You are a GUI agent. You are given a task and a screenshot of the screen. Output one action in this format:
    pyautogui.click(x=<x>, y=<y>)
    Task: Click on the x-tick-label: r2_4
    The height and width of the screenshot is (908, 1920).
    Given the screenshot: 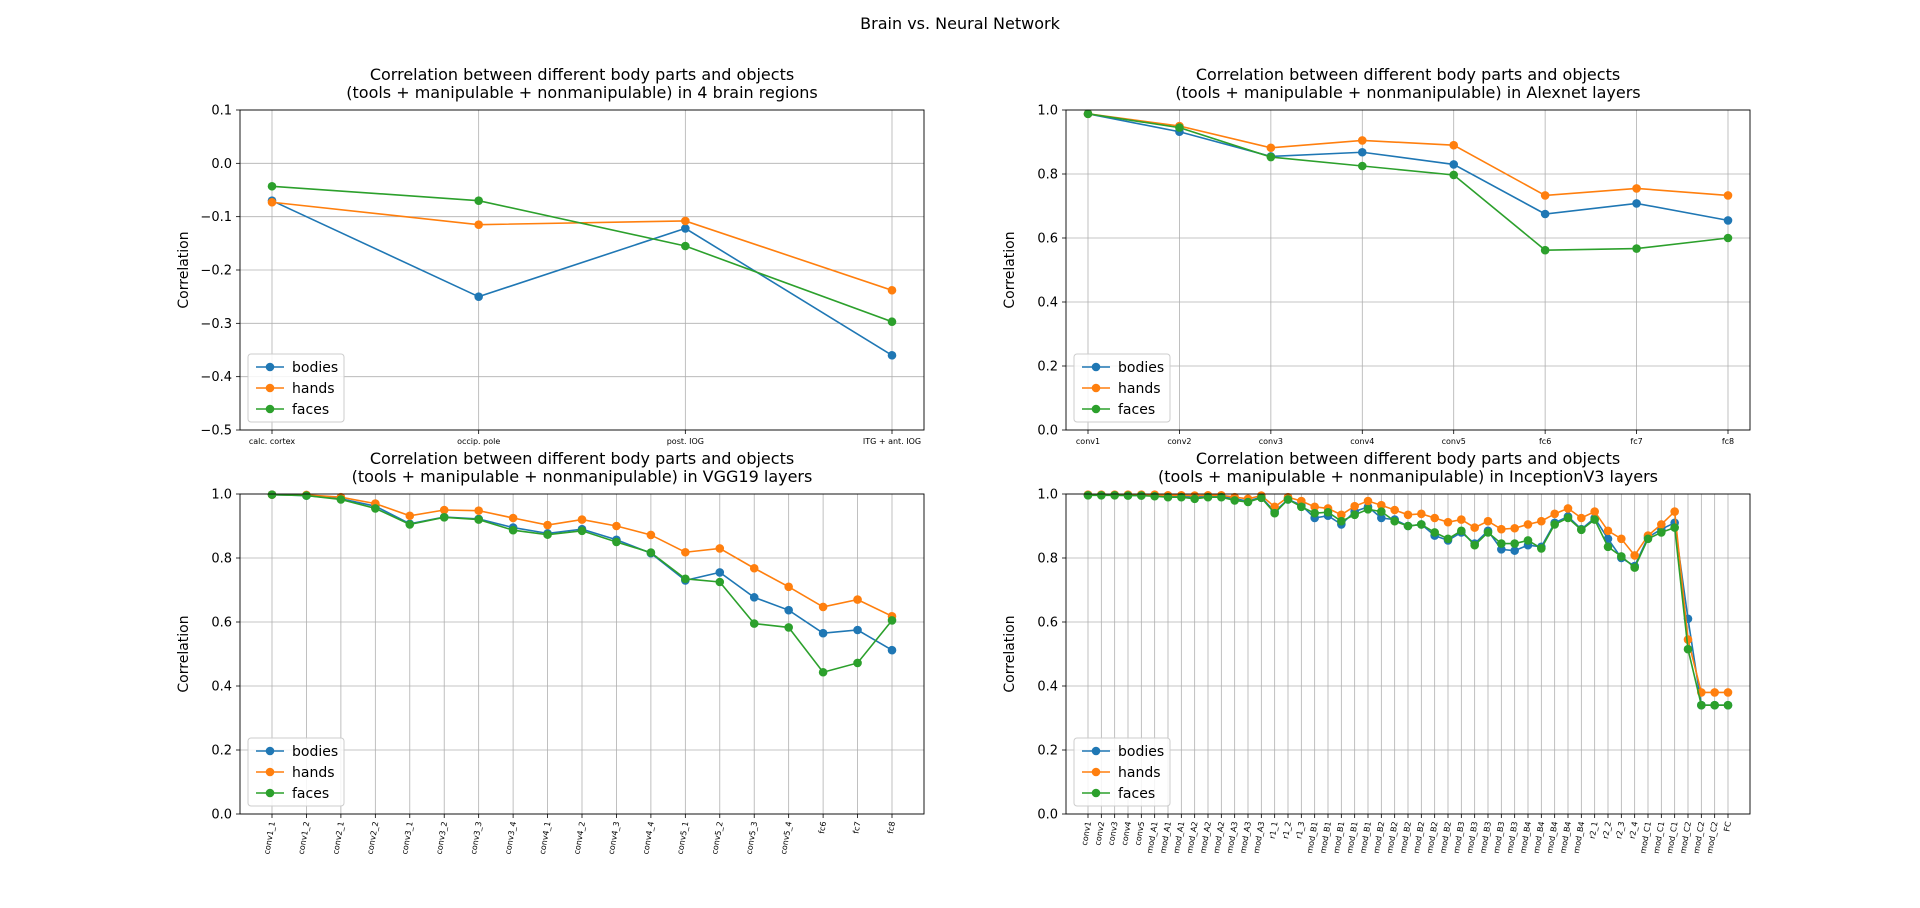 What is the action you would take?
    pyautogui.click(x=1634, y=830)
    